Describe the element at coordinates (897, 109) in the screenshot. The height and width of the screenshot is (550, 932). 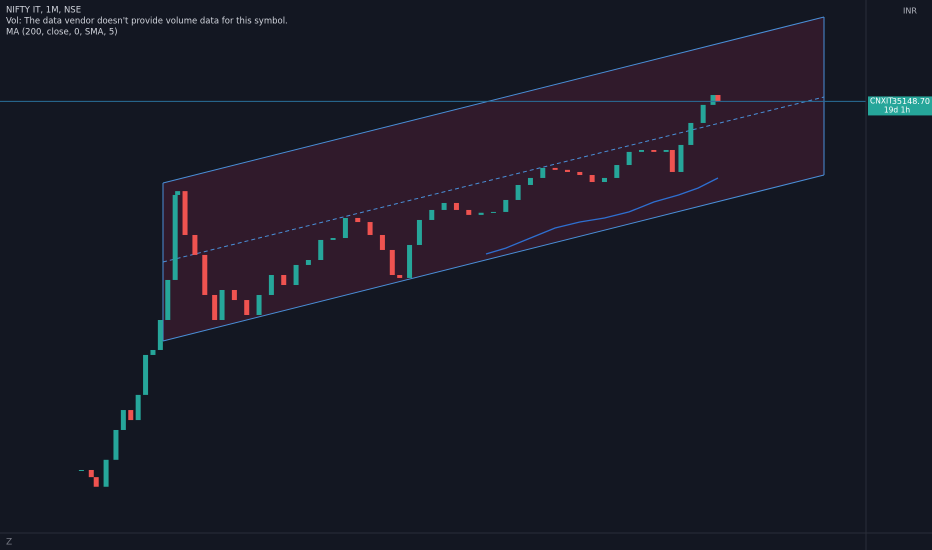
I see `countdown: 19d 1h` at that location.